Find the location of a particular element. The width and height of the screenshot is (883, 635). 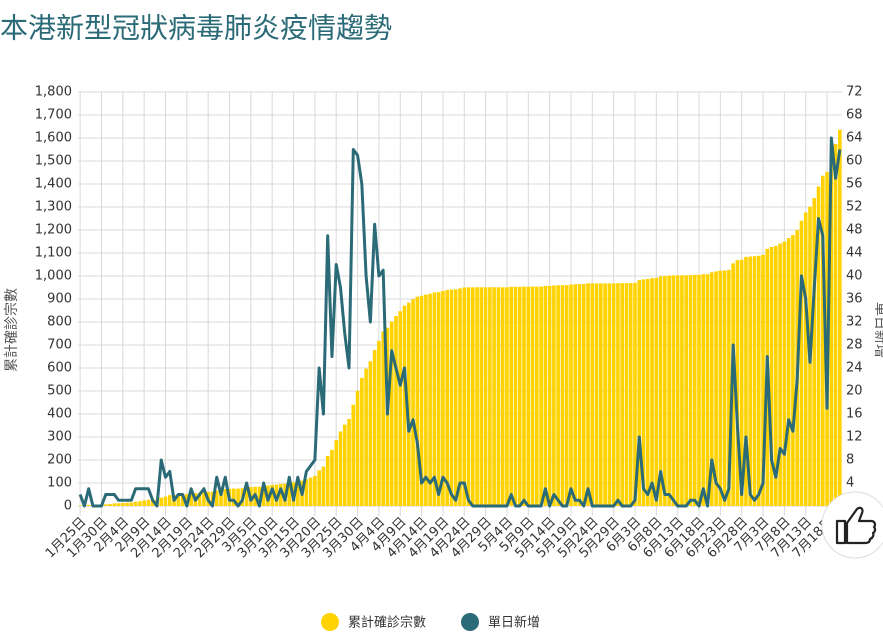

like-button-circle is located at coordinates (852, 525).